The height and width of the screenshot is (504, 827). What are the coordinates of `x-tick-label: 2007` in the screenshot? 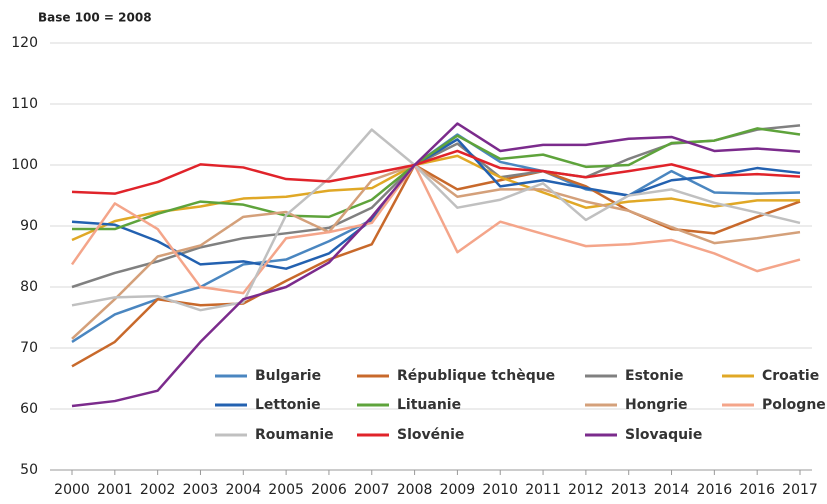 It's located at (372, 490).